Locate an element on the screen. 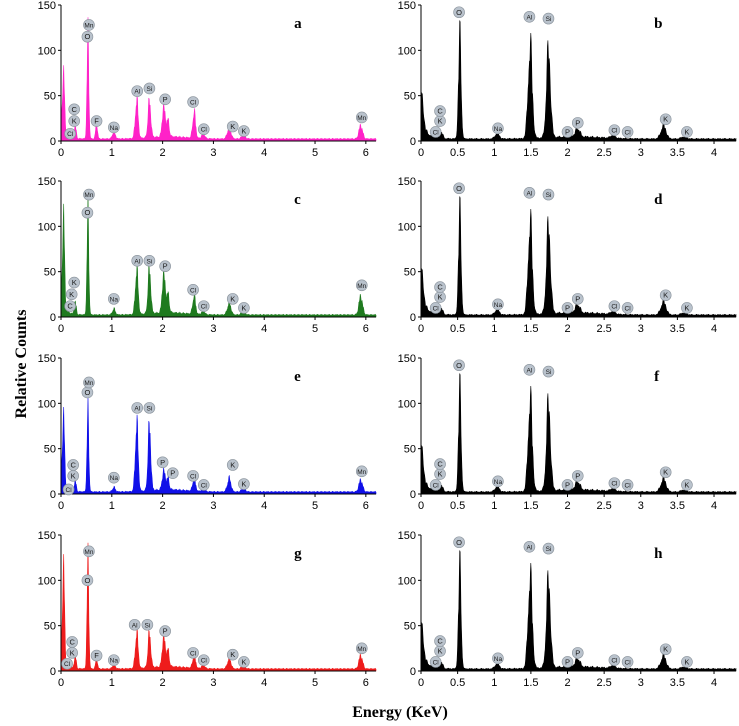 This screenshot has height=726, width=739. peak-label-o: O is located at coordinates (459, 365).